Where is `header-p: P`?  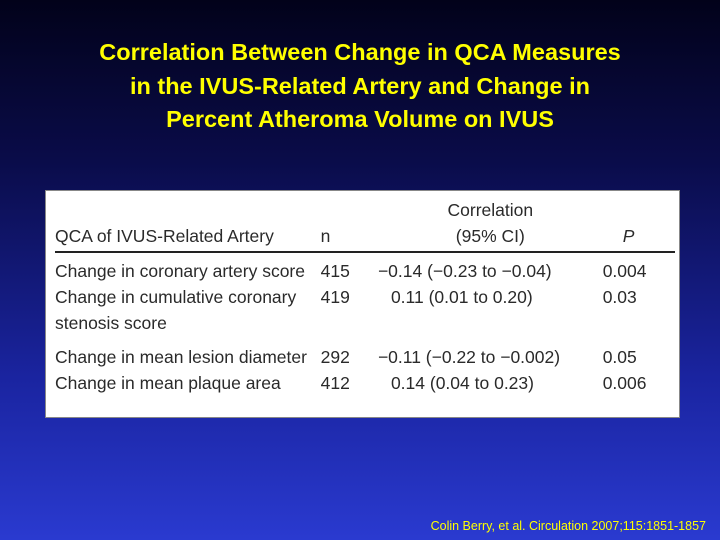
header-p: P is located at coordinates (638, 238).